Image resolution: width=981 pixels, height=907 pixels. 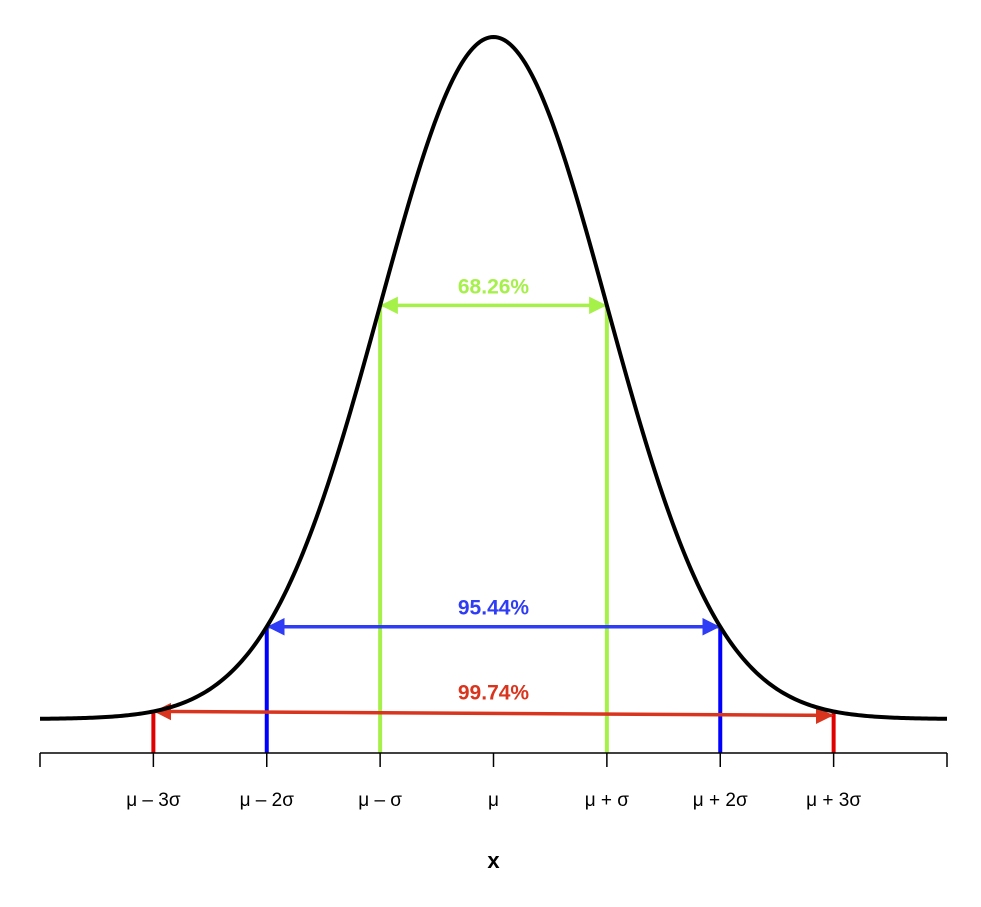 I want to click on interval-percent-label: 99.74%, so click(x=494, y=692).